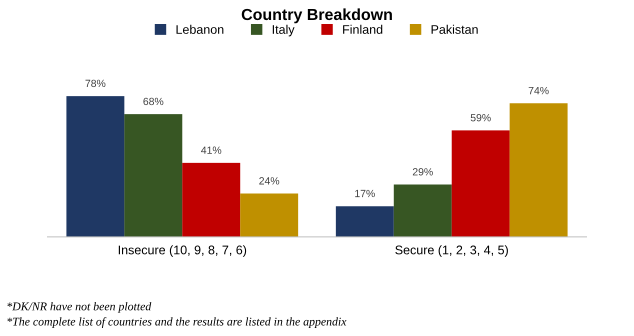 The image size is (634, 336). What do you see at coordinates (538, 90) in the screenshot?
I see `data-label: 74%` at bounding box center [538, 90].